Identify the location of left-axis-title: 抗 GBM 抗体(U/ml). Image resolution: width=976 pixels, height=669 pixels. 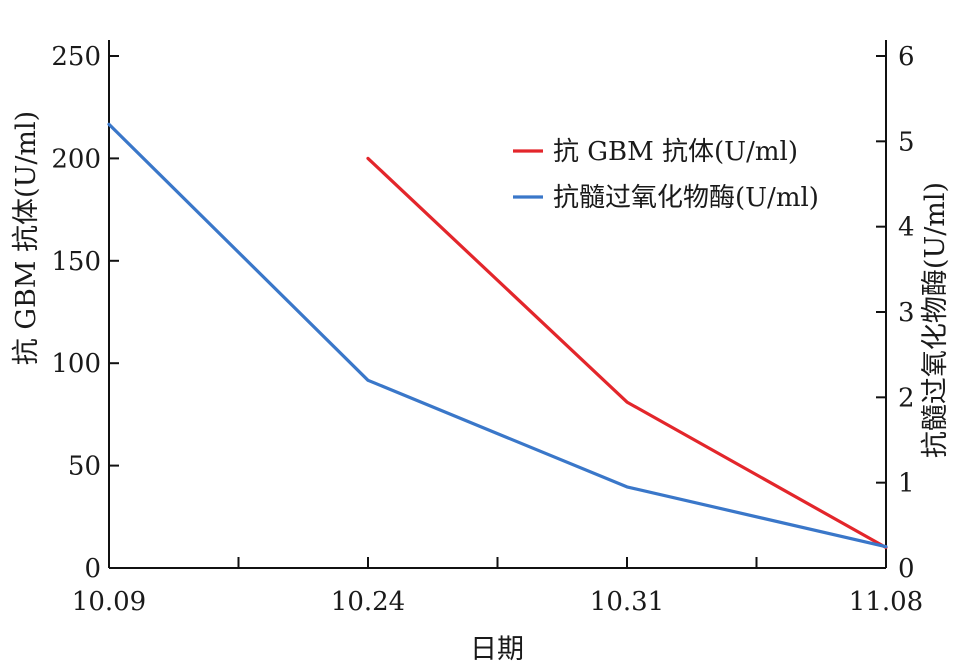
(26, 238).